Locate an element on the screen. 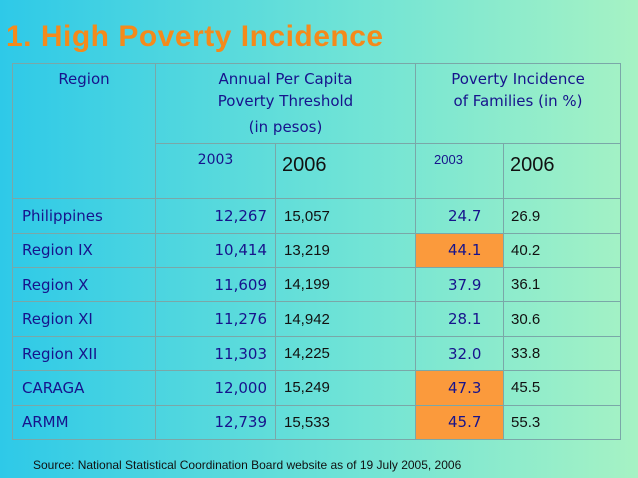 The height and width of the screenshot is (478, 638). table-row: Region X 11,609 14,199 37.9 36.1 is located at coordinates (317, 285).